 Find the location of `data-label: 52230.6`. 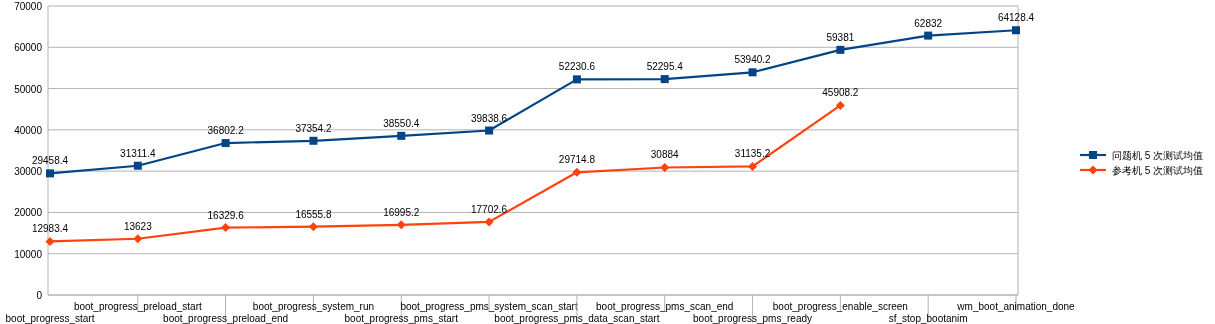

data-label: 52230.6 is located at coordinates (577, 67).